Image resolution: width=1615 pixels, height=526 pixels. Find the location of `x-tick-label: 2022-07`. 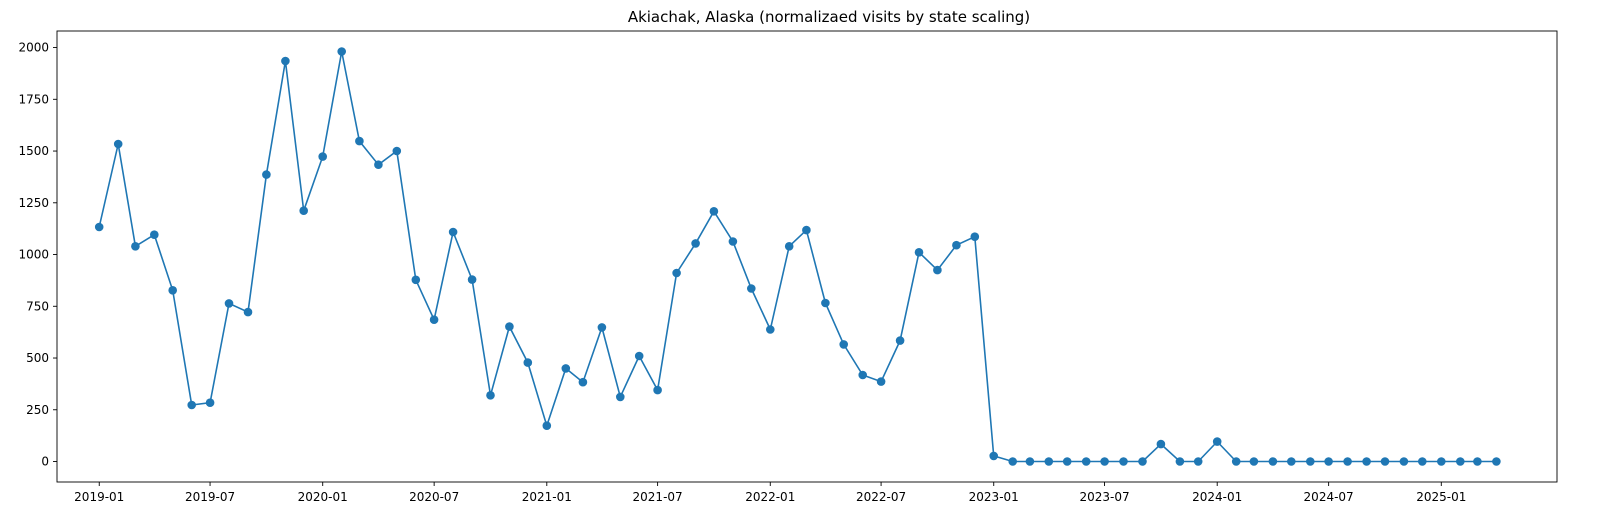

x-tick-label: 2022-07 is located at coordinates (881, 497).